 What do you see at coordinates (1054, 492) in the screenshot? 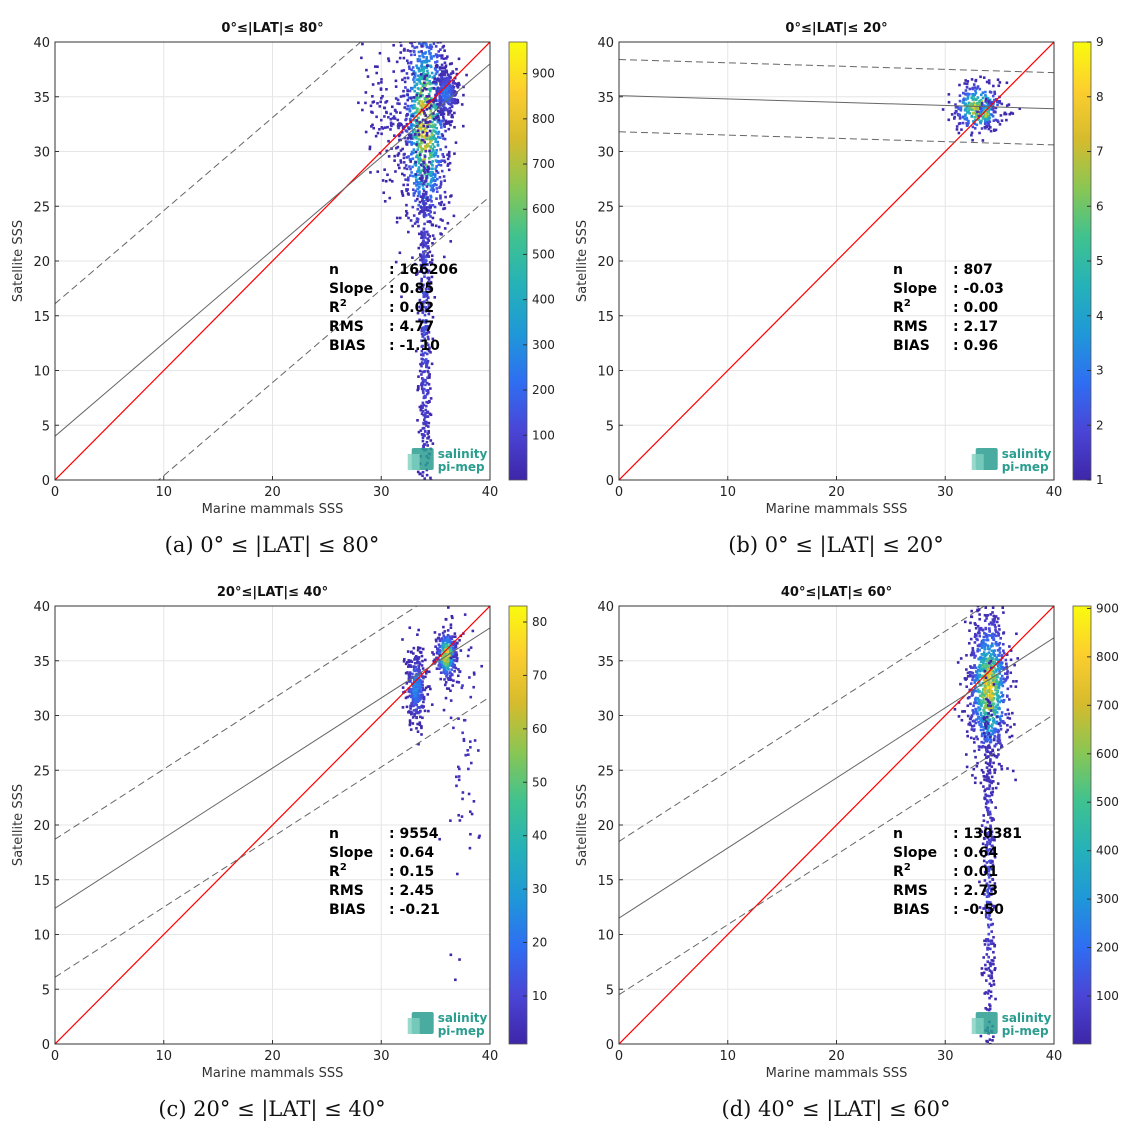
I see `x-tick-label: 40` at bounding box center [1054, 492].